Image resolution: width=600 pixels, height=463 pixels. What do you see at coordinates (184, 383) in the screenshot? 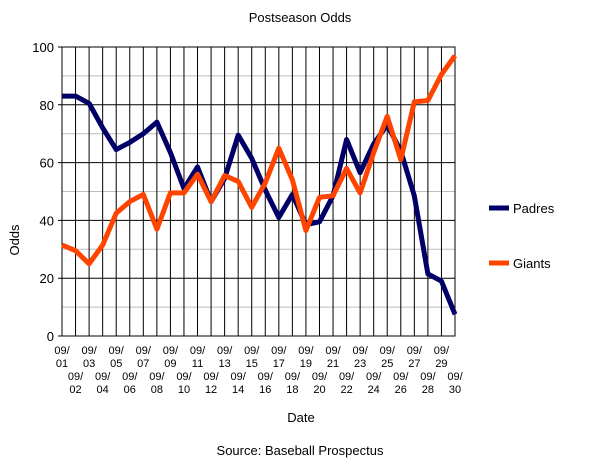
I see `x-tick-label: 09/10` at bounding box center [184, 383].